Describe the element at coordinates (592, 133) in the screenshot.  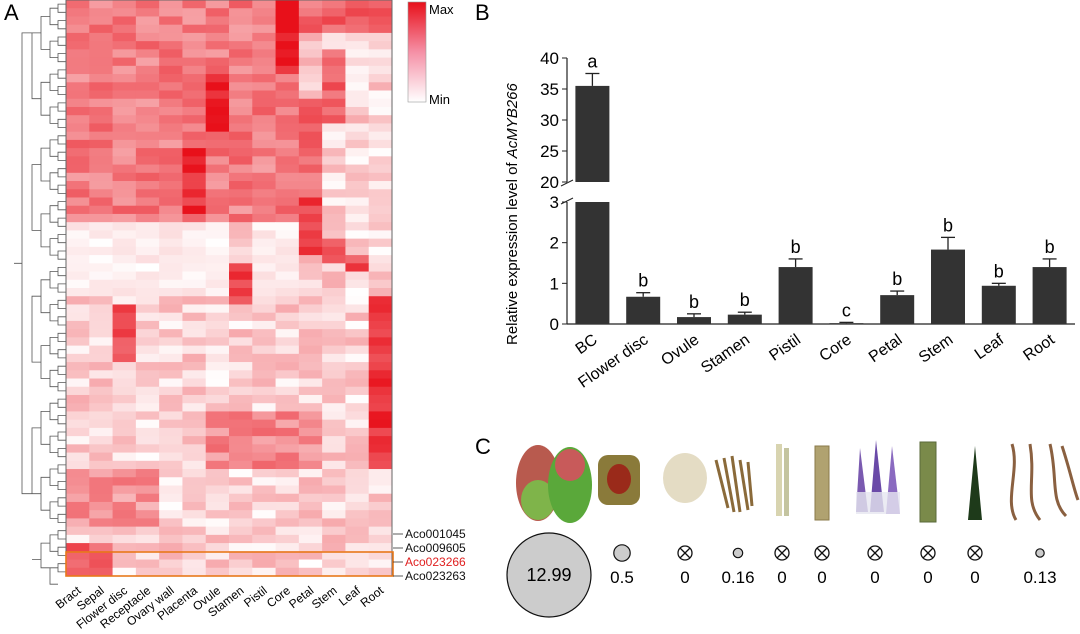
I see `bar` at that location.